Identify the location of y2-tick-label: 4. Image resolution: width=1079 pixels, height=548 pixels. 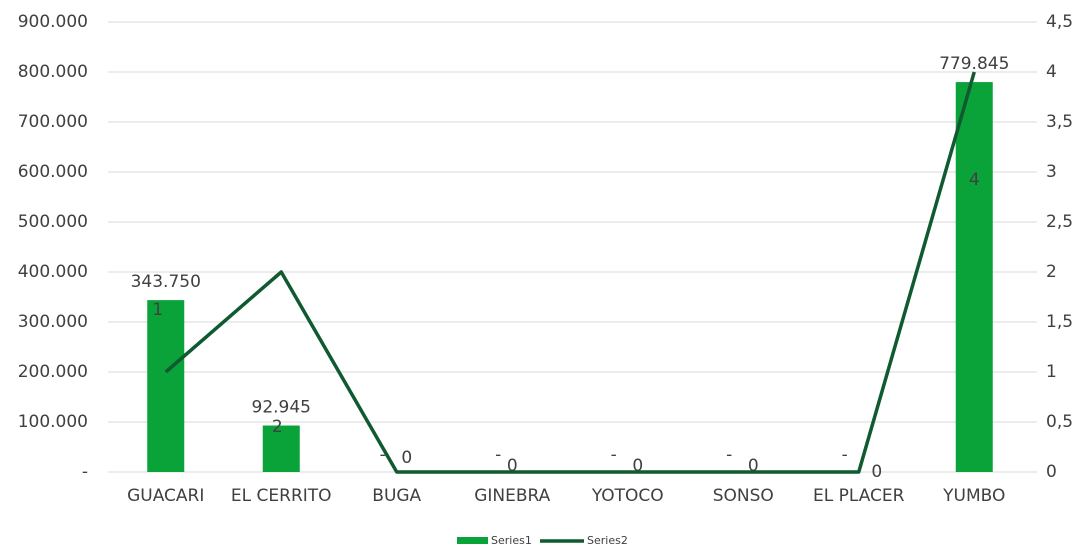
(1051, 72).